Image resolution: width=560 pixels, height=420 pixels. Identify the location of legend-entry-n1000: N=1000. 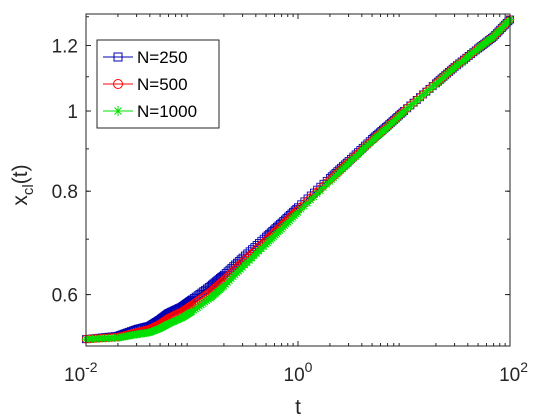
(150, 111).